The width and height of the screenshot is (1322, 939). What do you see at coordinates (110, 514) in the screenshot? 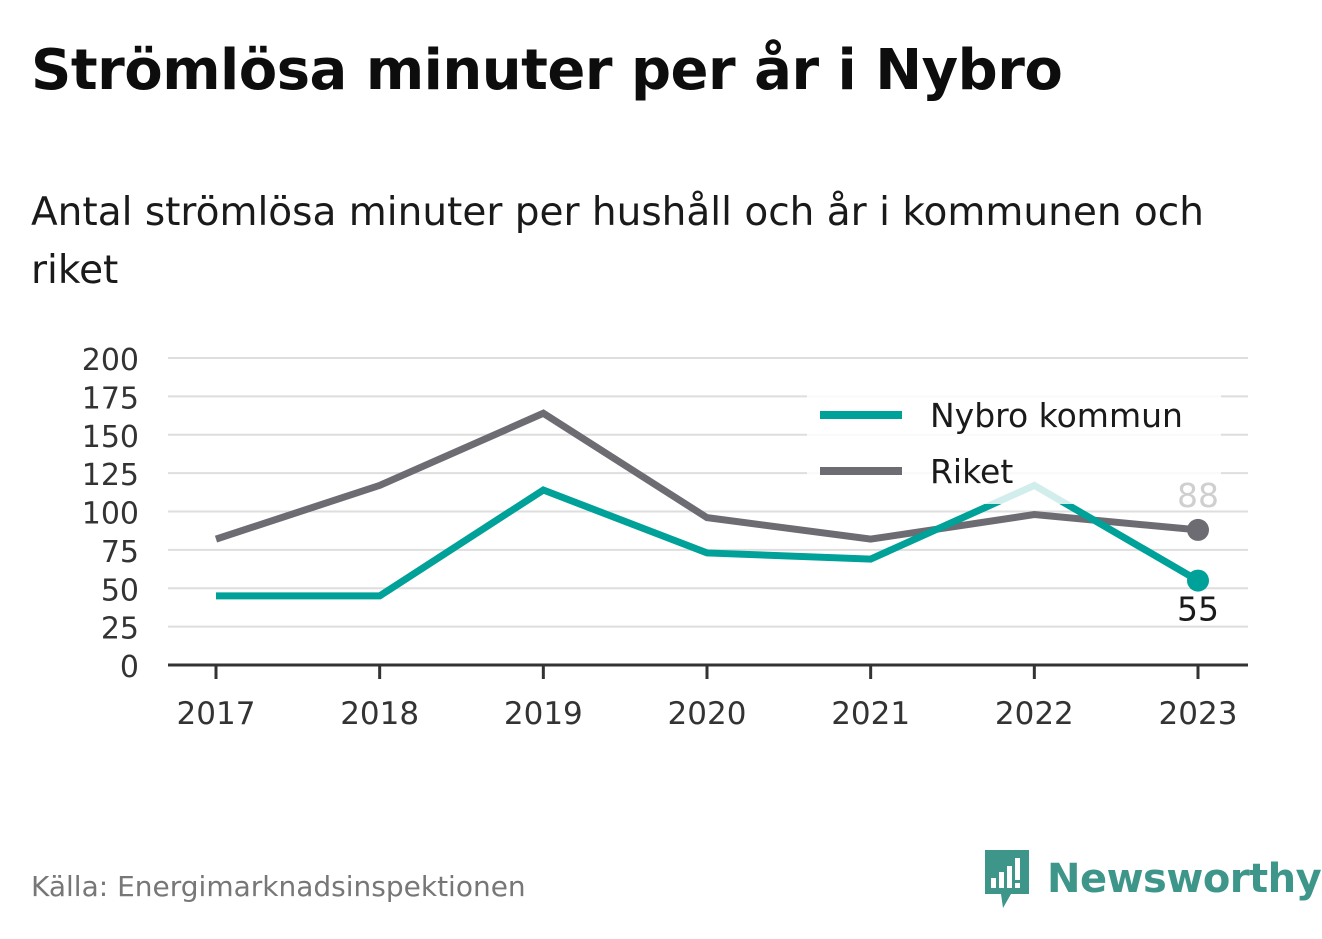
I see `y-tick-label: 100` at bounding box center [110, 514].